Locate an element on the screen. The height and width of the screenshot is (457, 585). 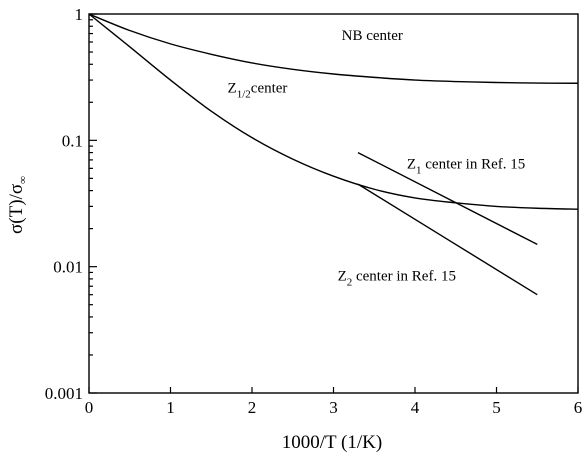
x-tick-label: 6 is located at coordinates (578, 407).